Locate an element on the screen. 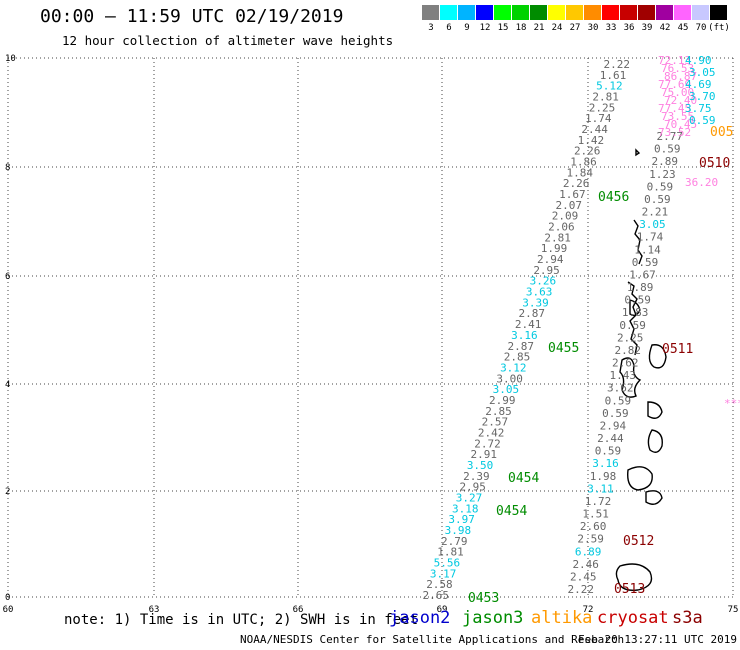 This screenshot has width=740, height=650. swh-value-high: 76.53 is located at coordinates (677, 68).